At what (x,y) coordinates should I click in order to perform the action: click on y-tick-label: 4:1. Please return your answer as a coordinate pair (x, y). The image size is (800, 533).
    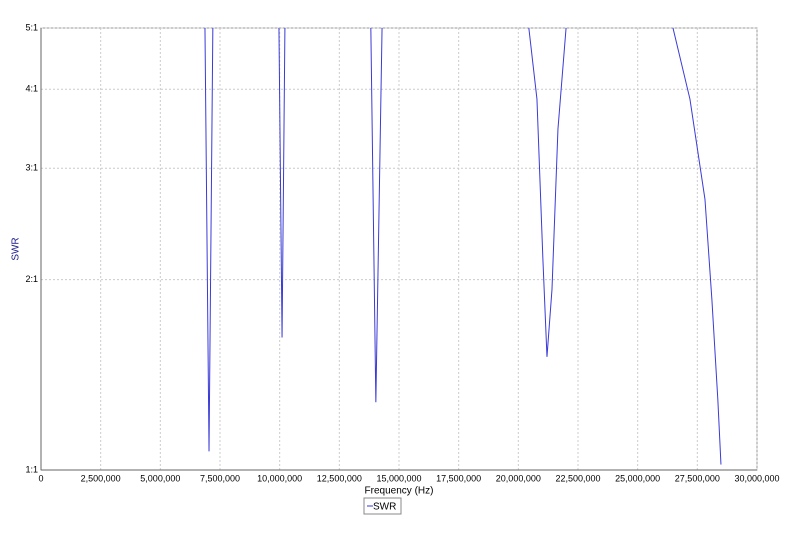
    Looking at the image, I should click on (31, 89).